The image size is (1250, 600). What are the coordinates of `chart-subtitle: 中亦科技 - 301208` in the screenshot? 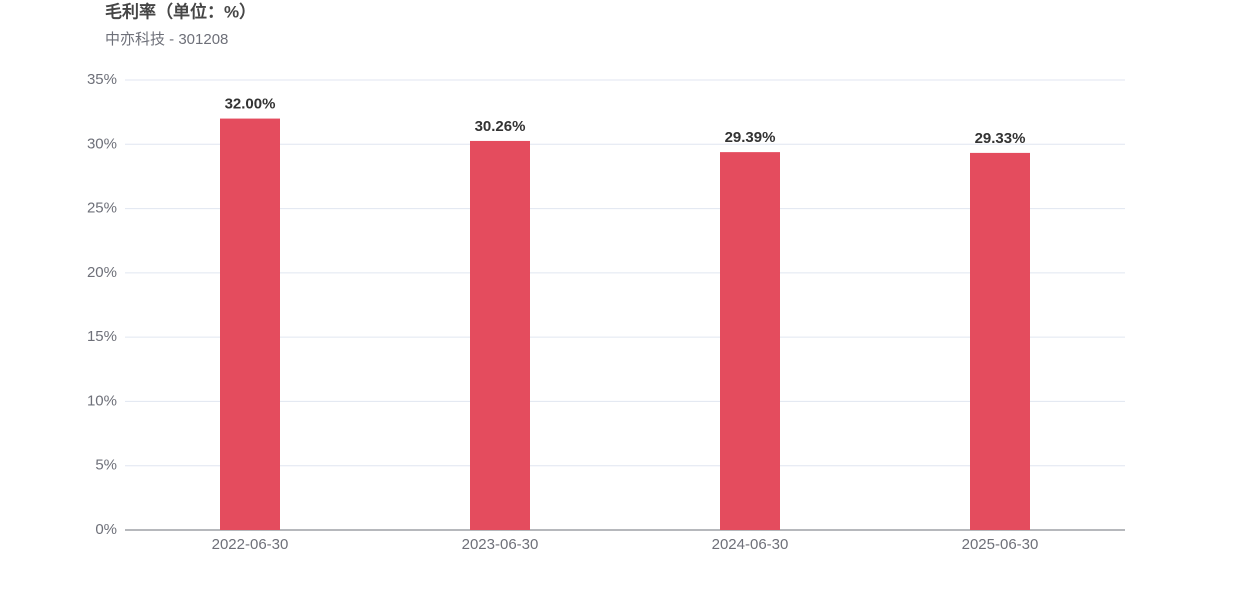 It's located at (166, 39).